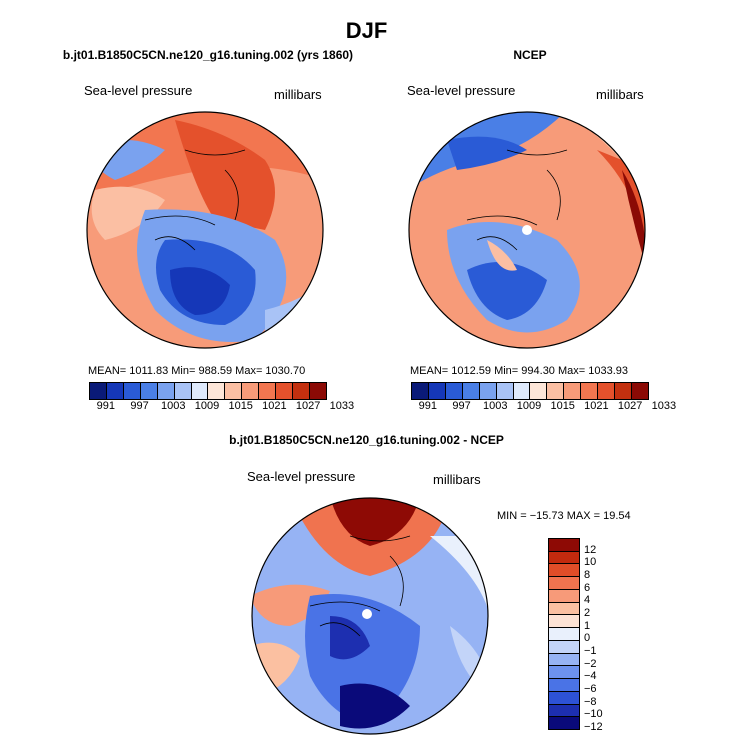 The image size is (733, 738). What do you see at coordinates (461, 90) in the screenshot?
I see `panel2-left-label: Sea-level pressure` at bounding box center [461, 90].